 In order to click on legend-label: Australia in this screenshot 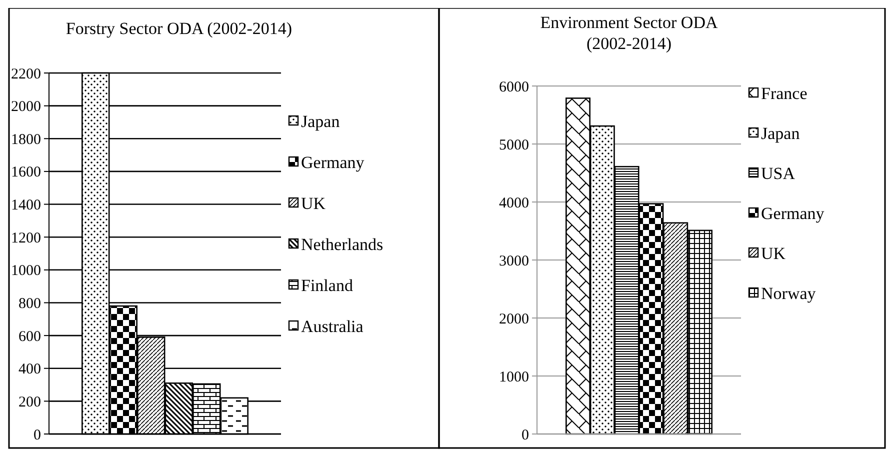, I will do `click(332, 326)`.